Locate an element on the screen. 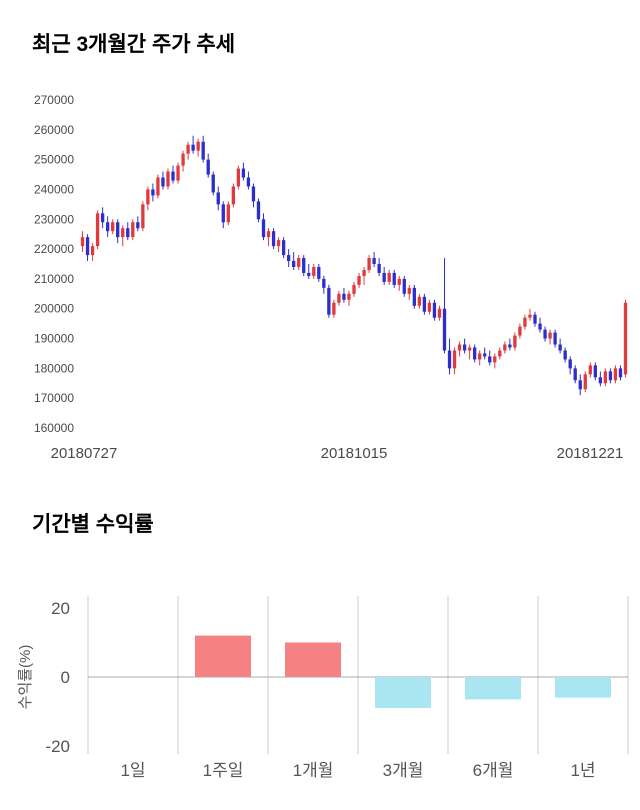 The image size is (640, 810). y-axis-tick-label: 270000 is located at coordinates (54, 100).